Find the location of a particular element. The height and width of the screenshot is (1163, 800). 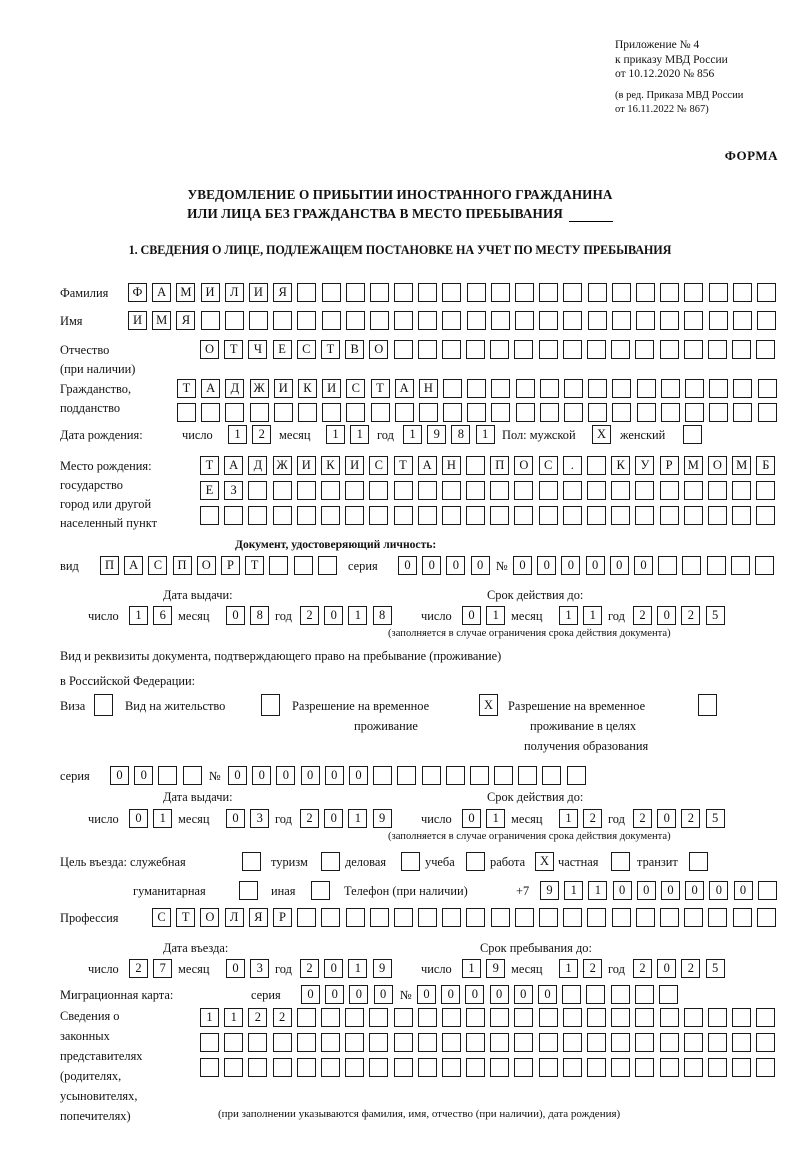

cell: К is located at coordinates (621, 465).